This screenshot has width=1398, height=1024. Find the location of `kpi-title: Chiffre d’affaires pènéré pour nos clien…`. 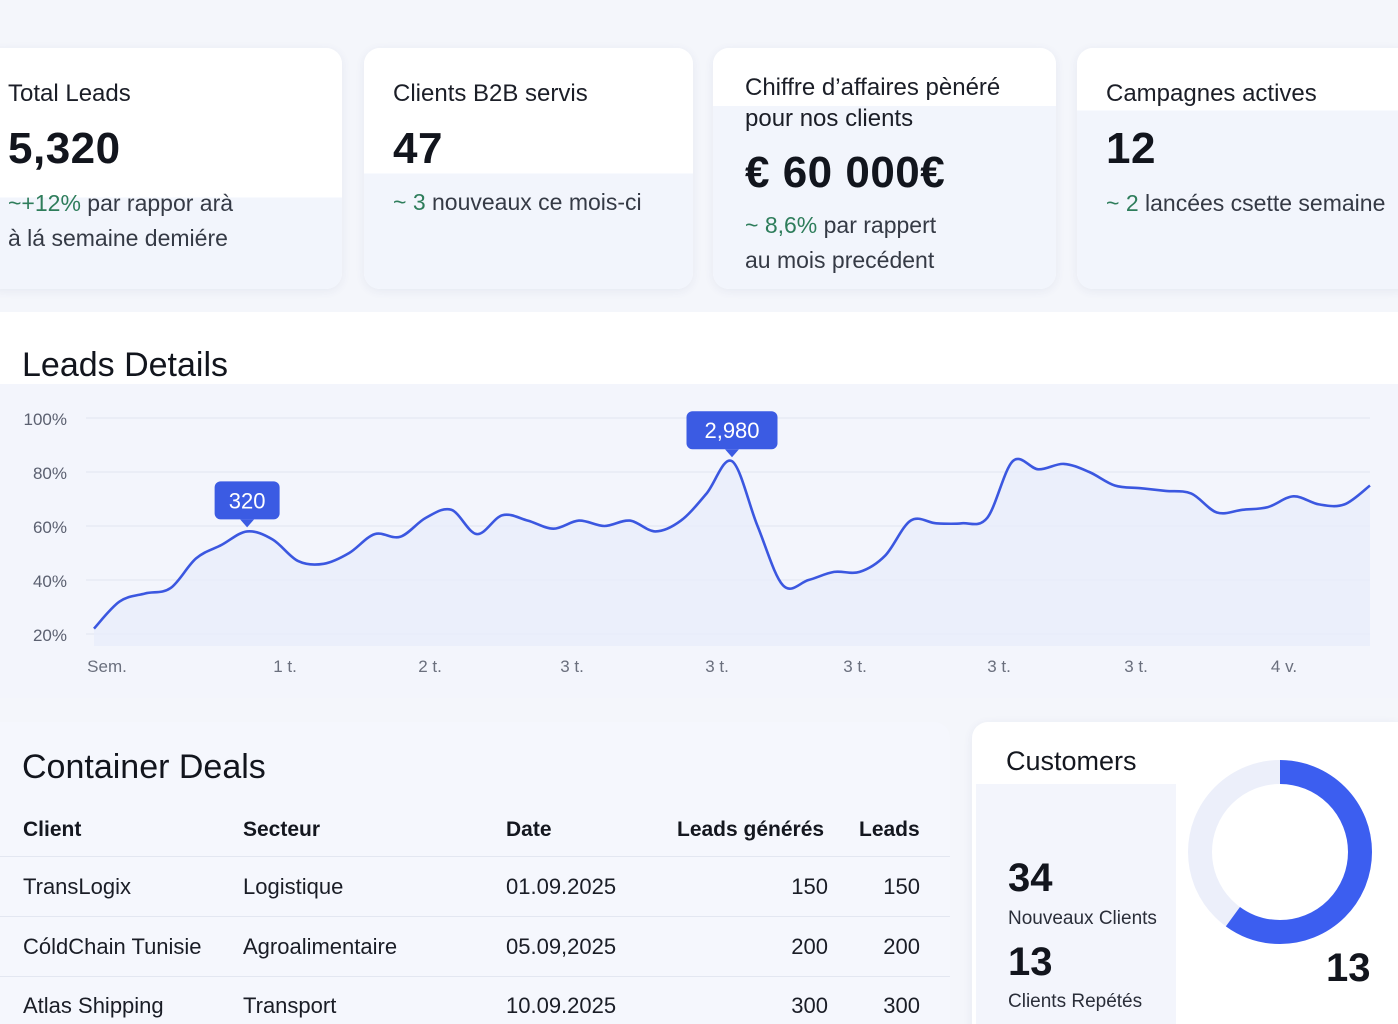

kpi-title: Chiffre d’affaires pènéré pour nos clien… is located at coordinates (872, 103).